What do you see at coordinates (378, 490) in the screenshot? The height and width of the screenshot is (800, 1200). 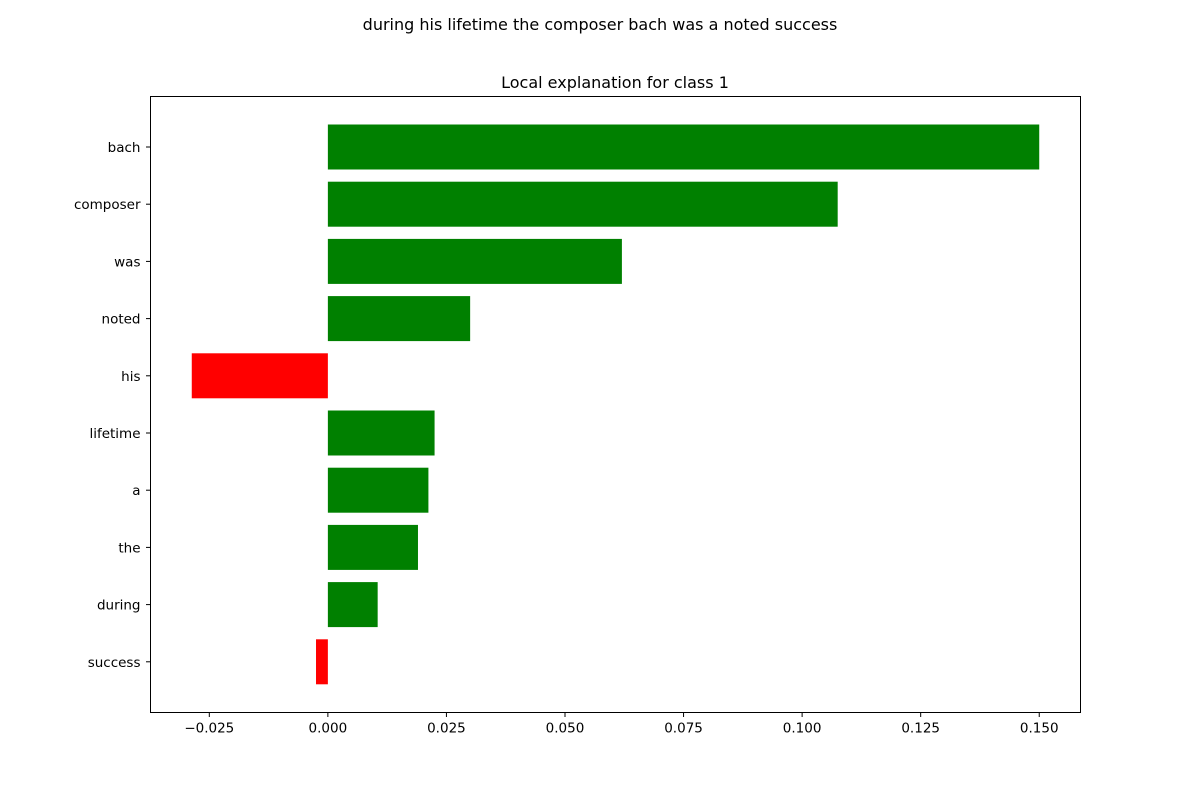 I see `bar-a` at bounding box center [378, 490].